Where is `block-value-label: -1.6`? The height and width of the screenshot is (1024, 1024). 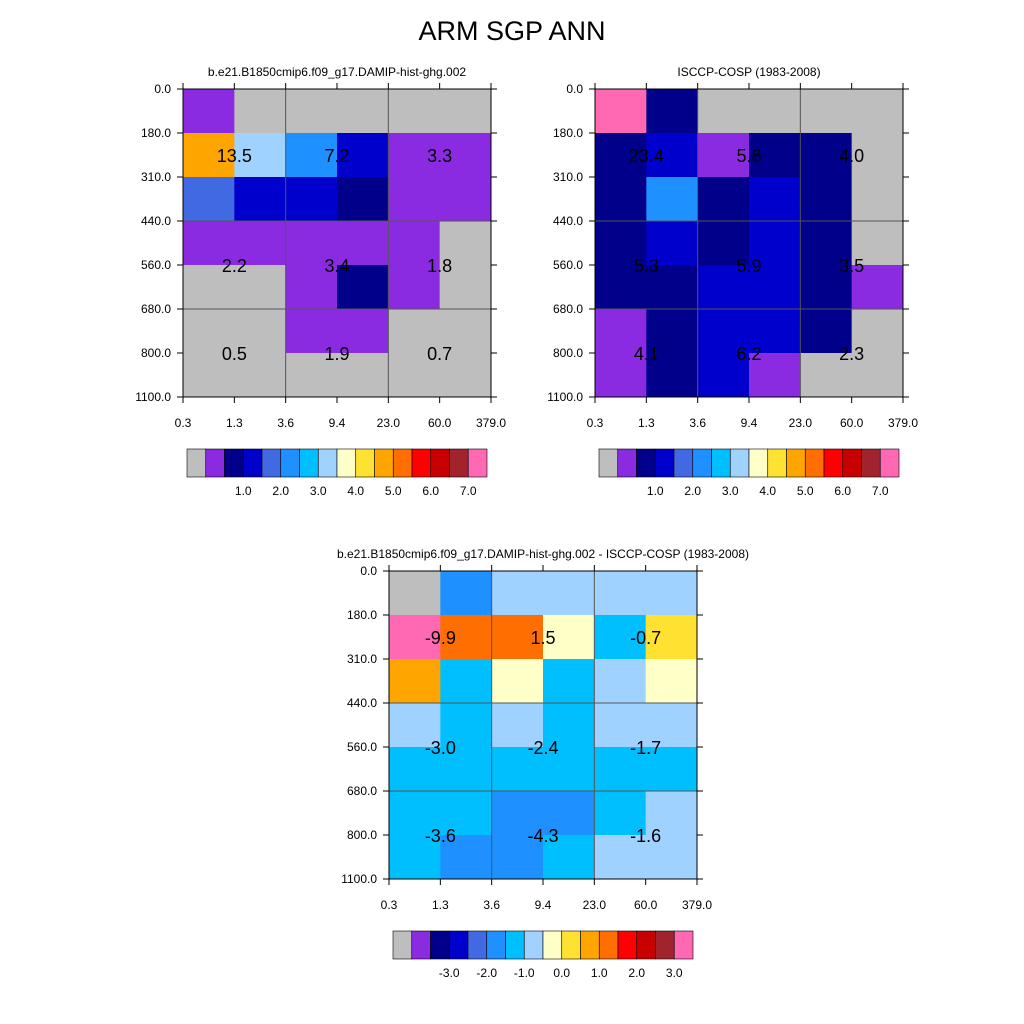 block-value-label: -1.6 is located at coordinates (645, 836).